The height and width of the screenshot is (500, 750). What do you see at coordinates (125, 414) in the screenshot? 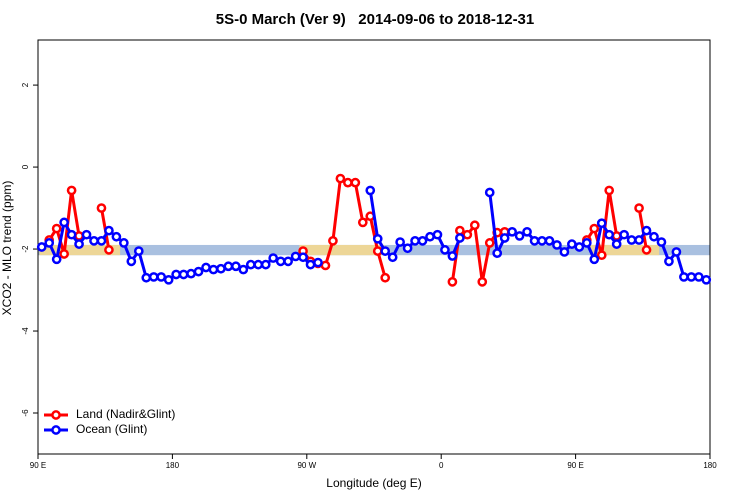
I see `legend-label: Land (Nadir&Glint)` at bounding box center [125, 414].